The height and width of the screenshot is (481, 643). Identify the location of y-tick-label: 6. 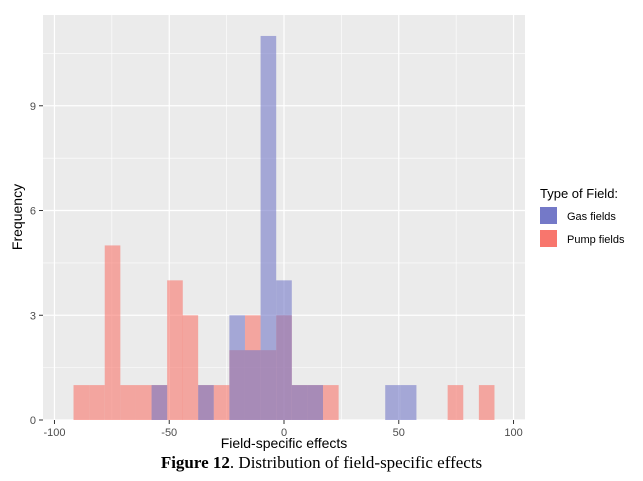
(33, 212).